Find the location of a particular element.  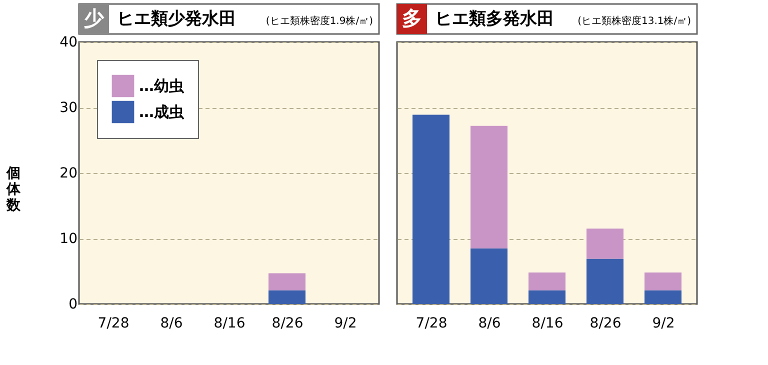

y-tick-label: 0 is located at coordinates (73, 304).